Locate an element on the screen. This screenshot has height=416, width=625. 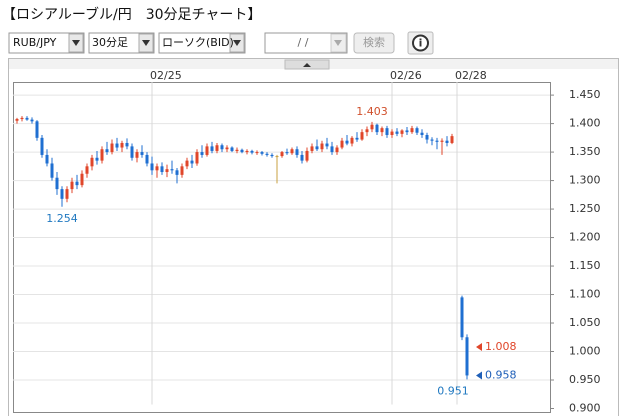
pair-select: RUB/JPY is located at coordinates (46, 43).